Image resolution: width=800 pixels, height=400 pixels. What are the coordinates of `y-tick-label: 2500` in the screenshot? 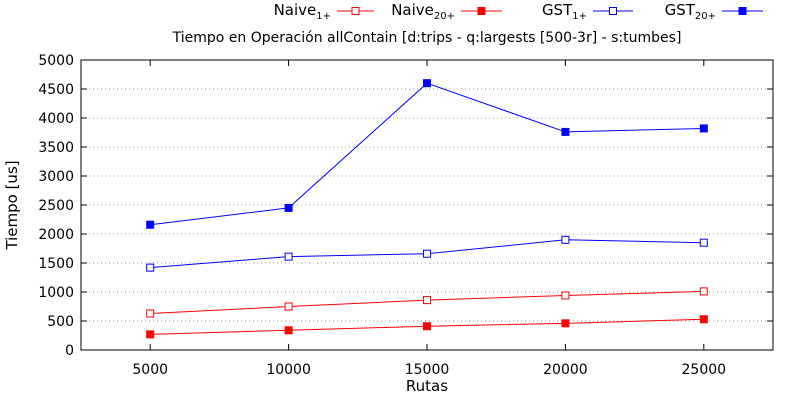 It's located at (56, 206).